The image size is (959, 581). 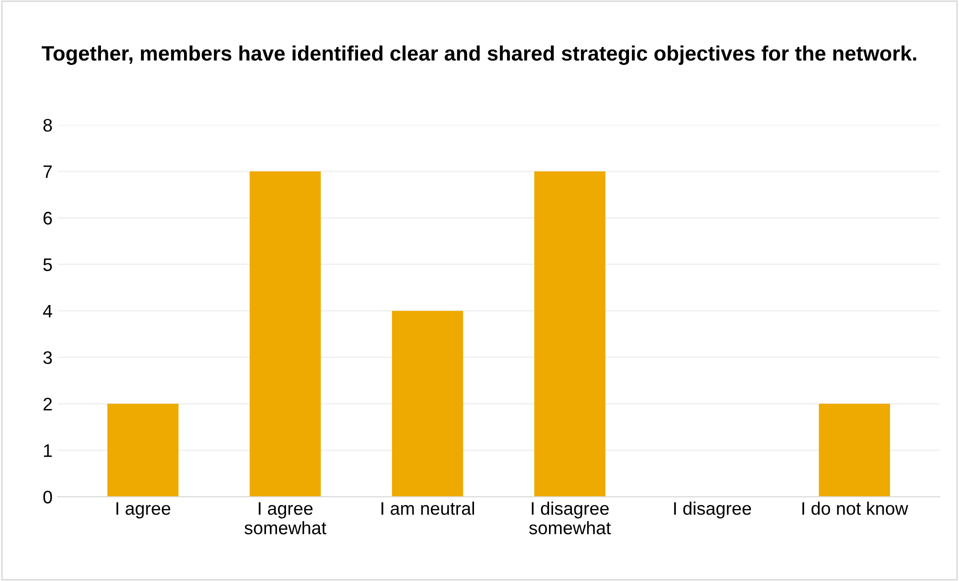 I want to click on chart-title: Together, members have identified clear and shared strategic objectives for the network., so click(x=479, y=55).